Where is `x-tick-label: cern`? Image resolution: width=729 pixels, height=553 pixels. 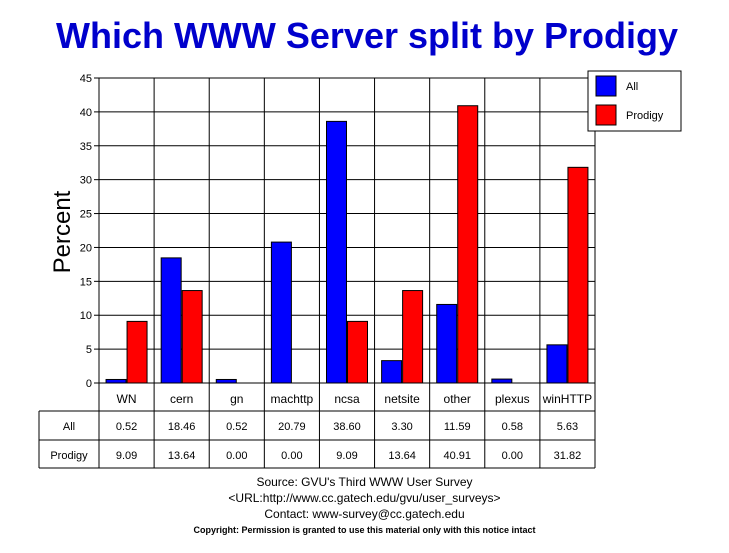
x-tick-label: cern is located at coordinates (181, 399).